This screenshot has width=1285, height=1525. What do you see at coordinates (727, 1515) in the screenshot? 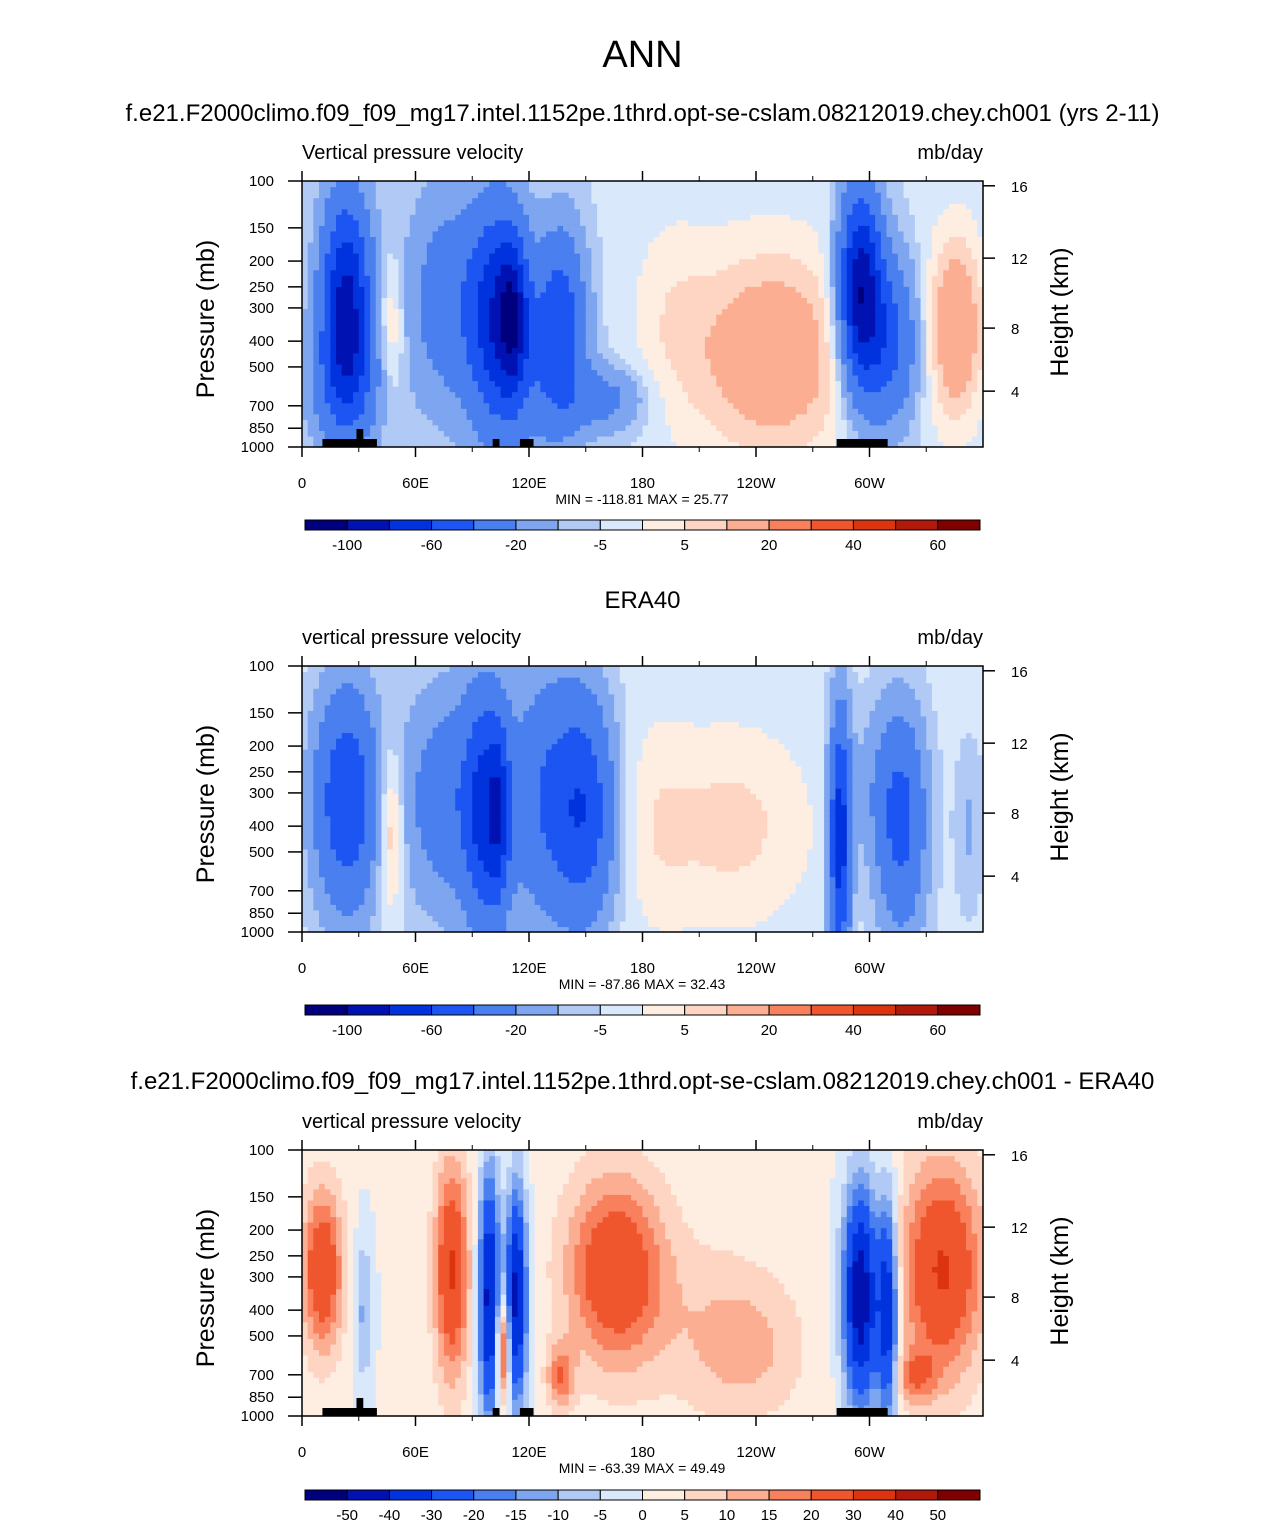
I see `colorbar-label: 10` at bounding box center [727, 1515].